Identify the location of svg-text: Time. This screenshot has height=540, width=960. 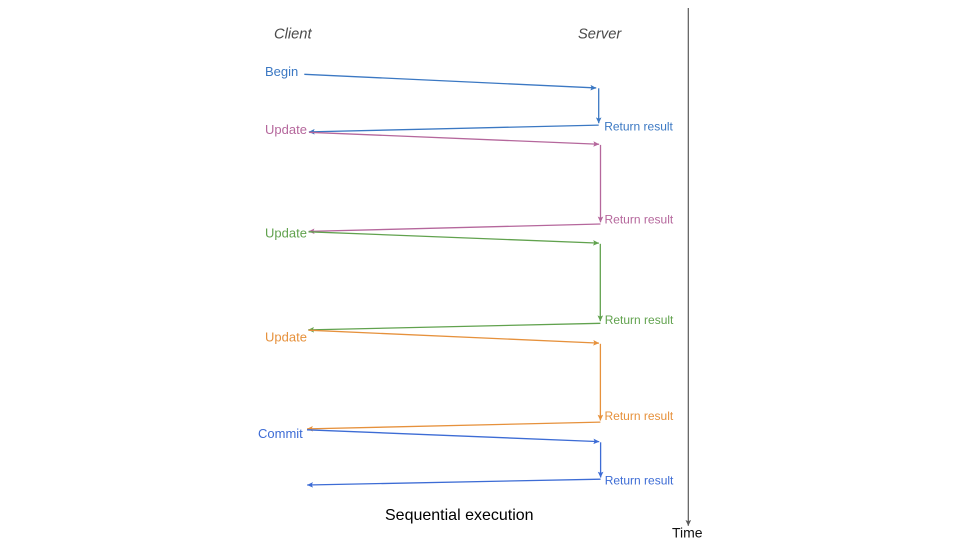
(687, 532).